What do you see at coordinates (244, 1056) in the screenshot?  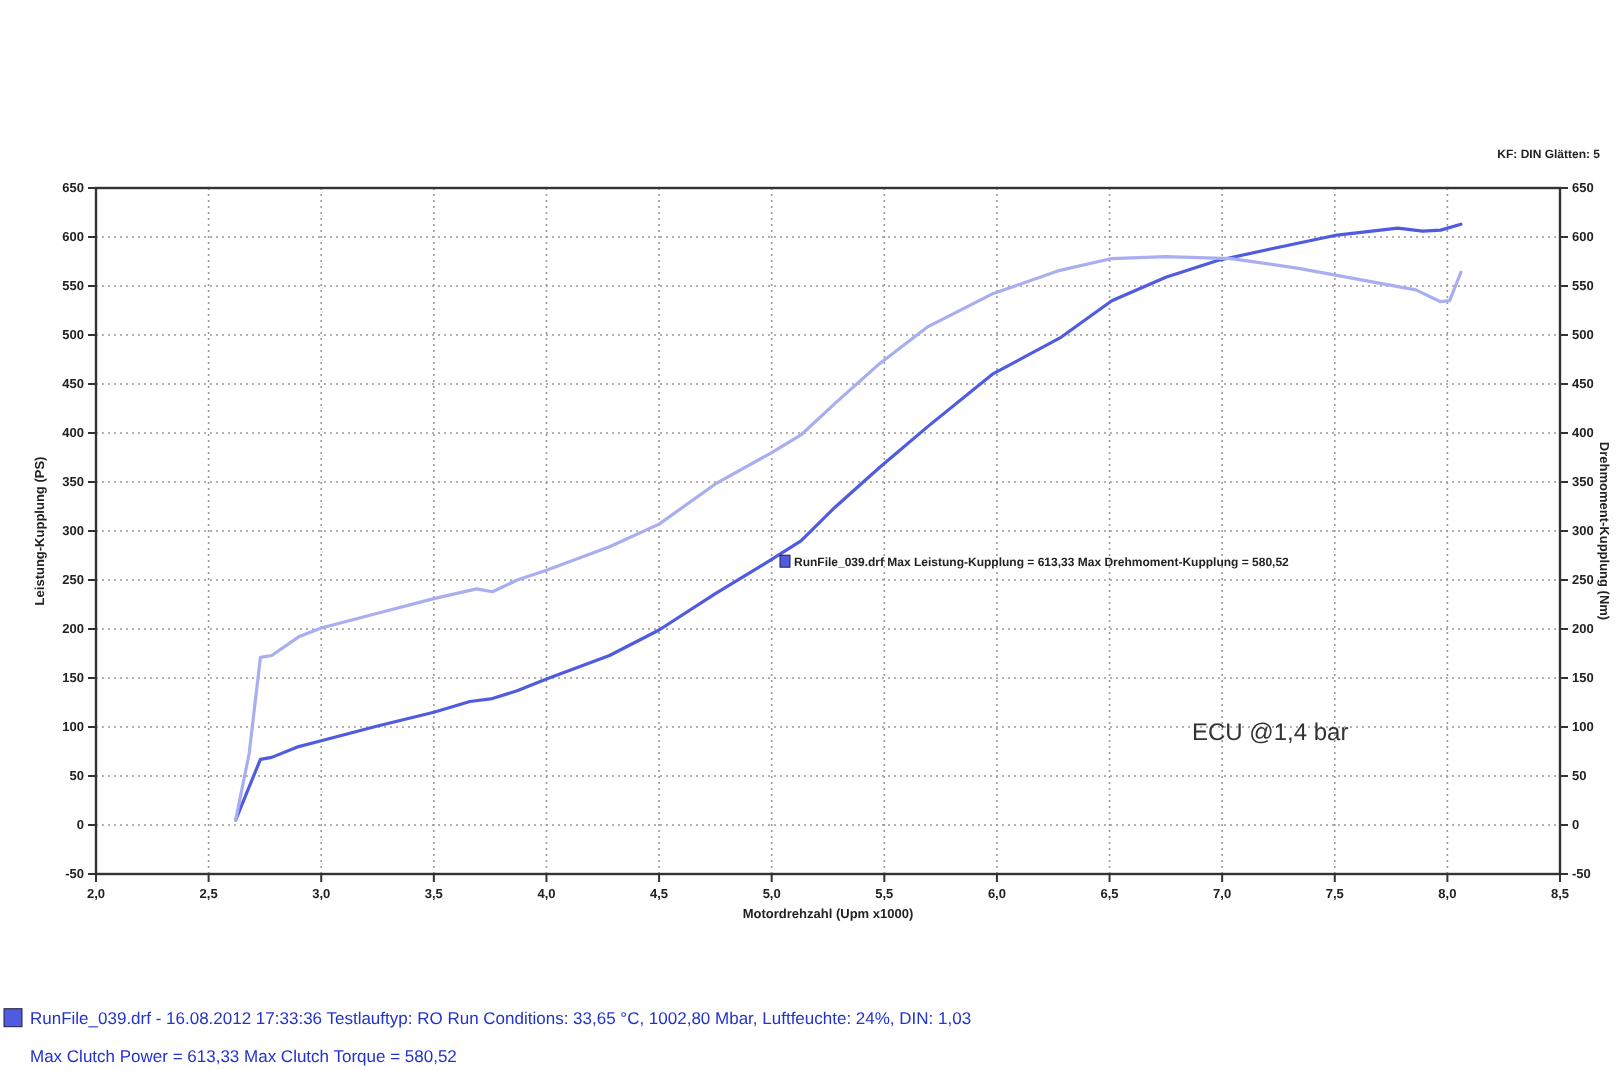 I see `text: Max Clutch Power = 613,33 Max Clutch Torque = 580,52` at bounding box center [244, 1056].